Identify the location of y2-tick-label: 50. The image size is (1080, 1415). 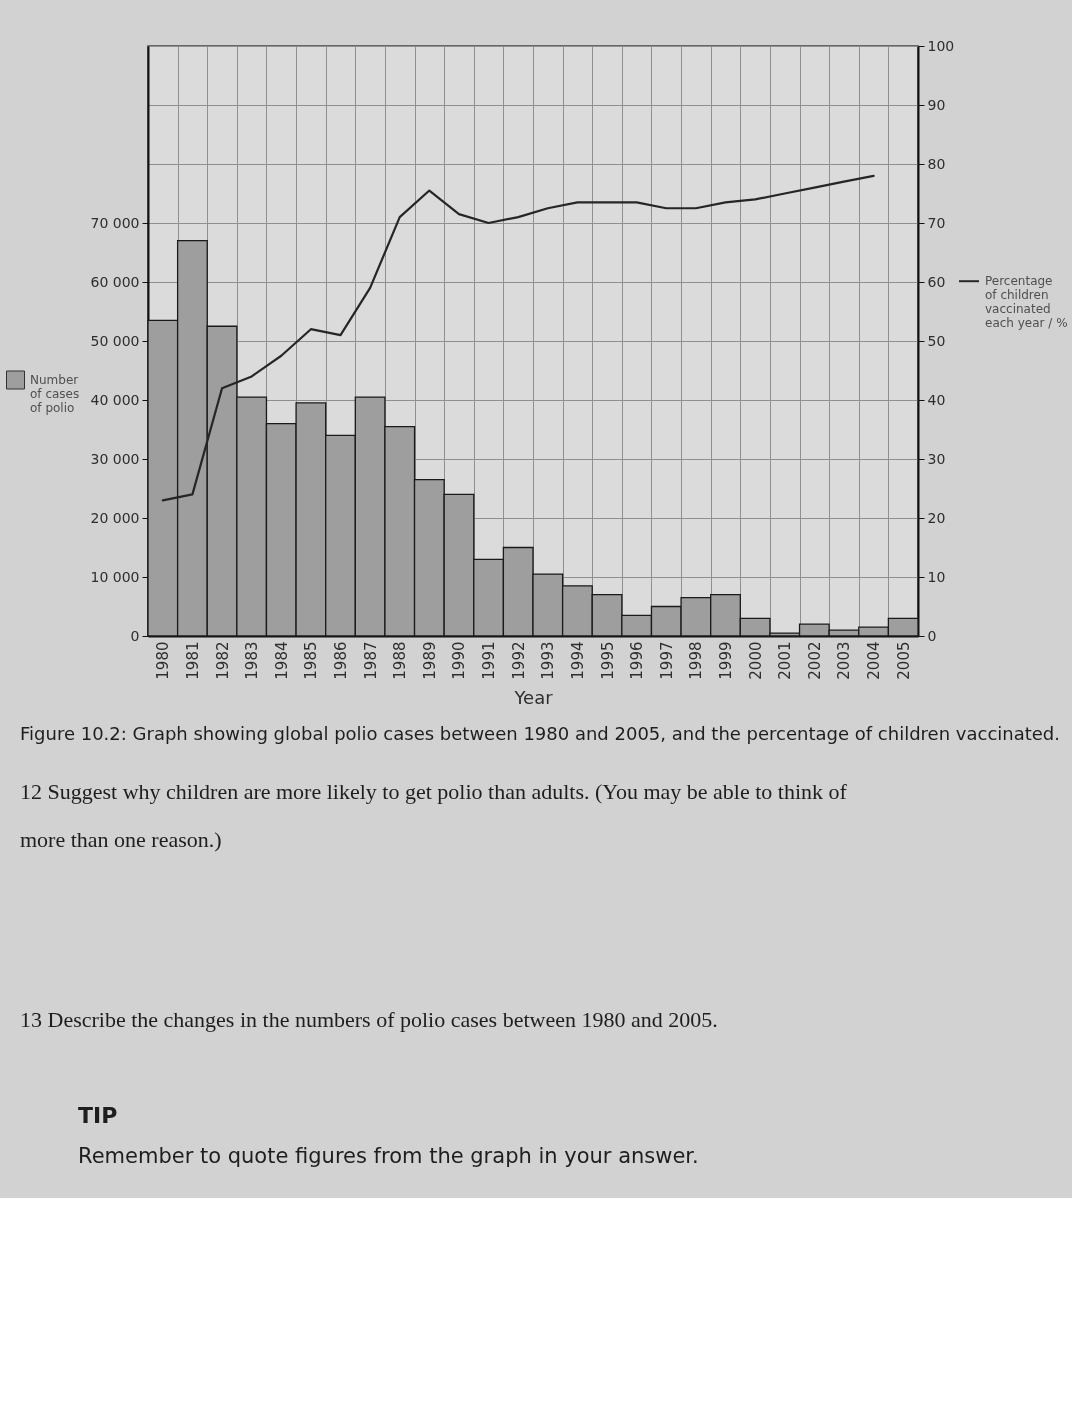
(936, 340).